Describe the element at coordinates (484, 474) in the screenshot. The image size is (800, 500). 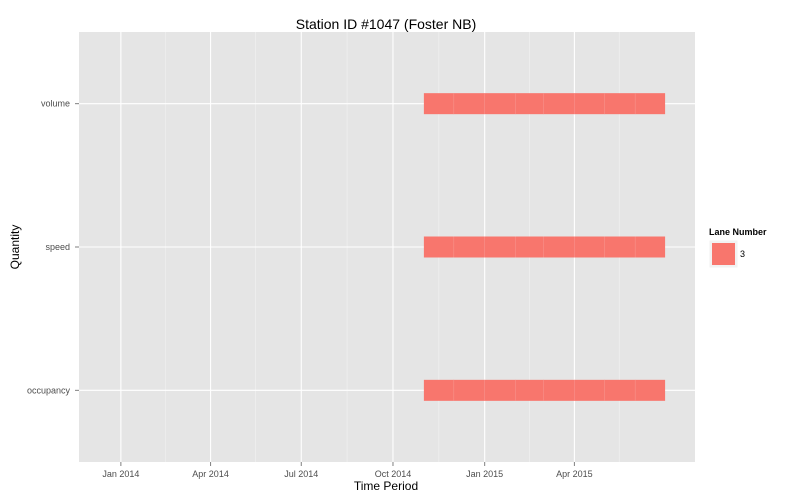
I see `x-tick-label: Jan 2015` at that location.